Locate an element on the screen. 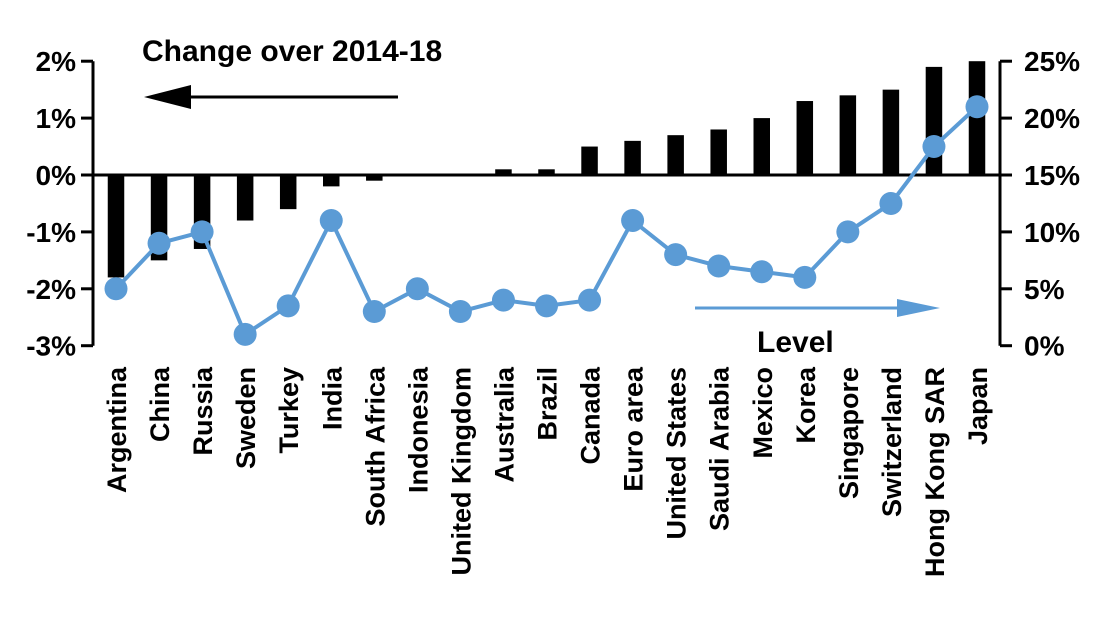 Image resolution: width=1102 pixels, height=619 pixels. category-label-switzerland: Switzerland is located at coordinates (892, 442).